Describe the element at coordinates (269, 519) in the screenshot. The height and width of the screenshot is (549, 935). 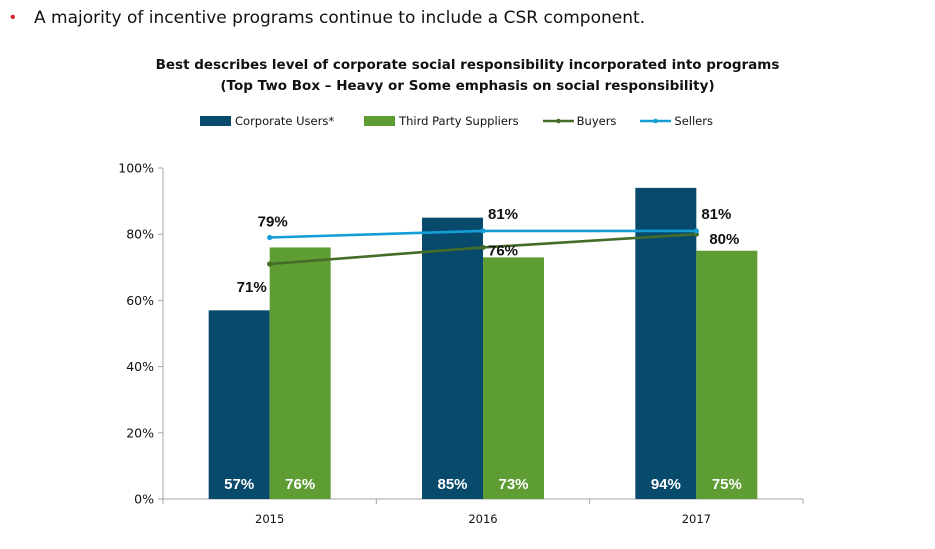
I see `x-tick-label: 2015` at that location.